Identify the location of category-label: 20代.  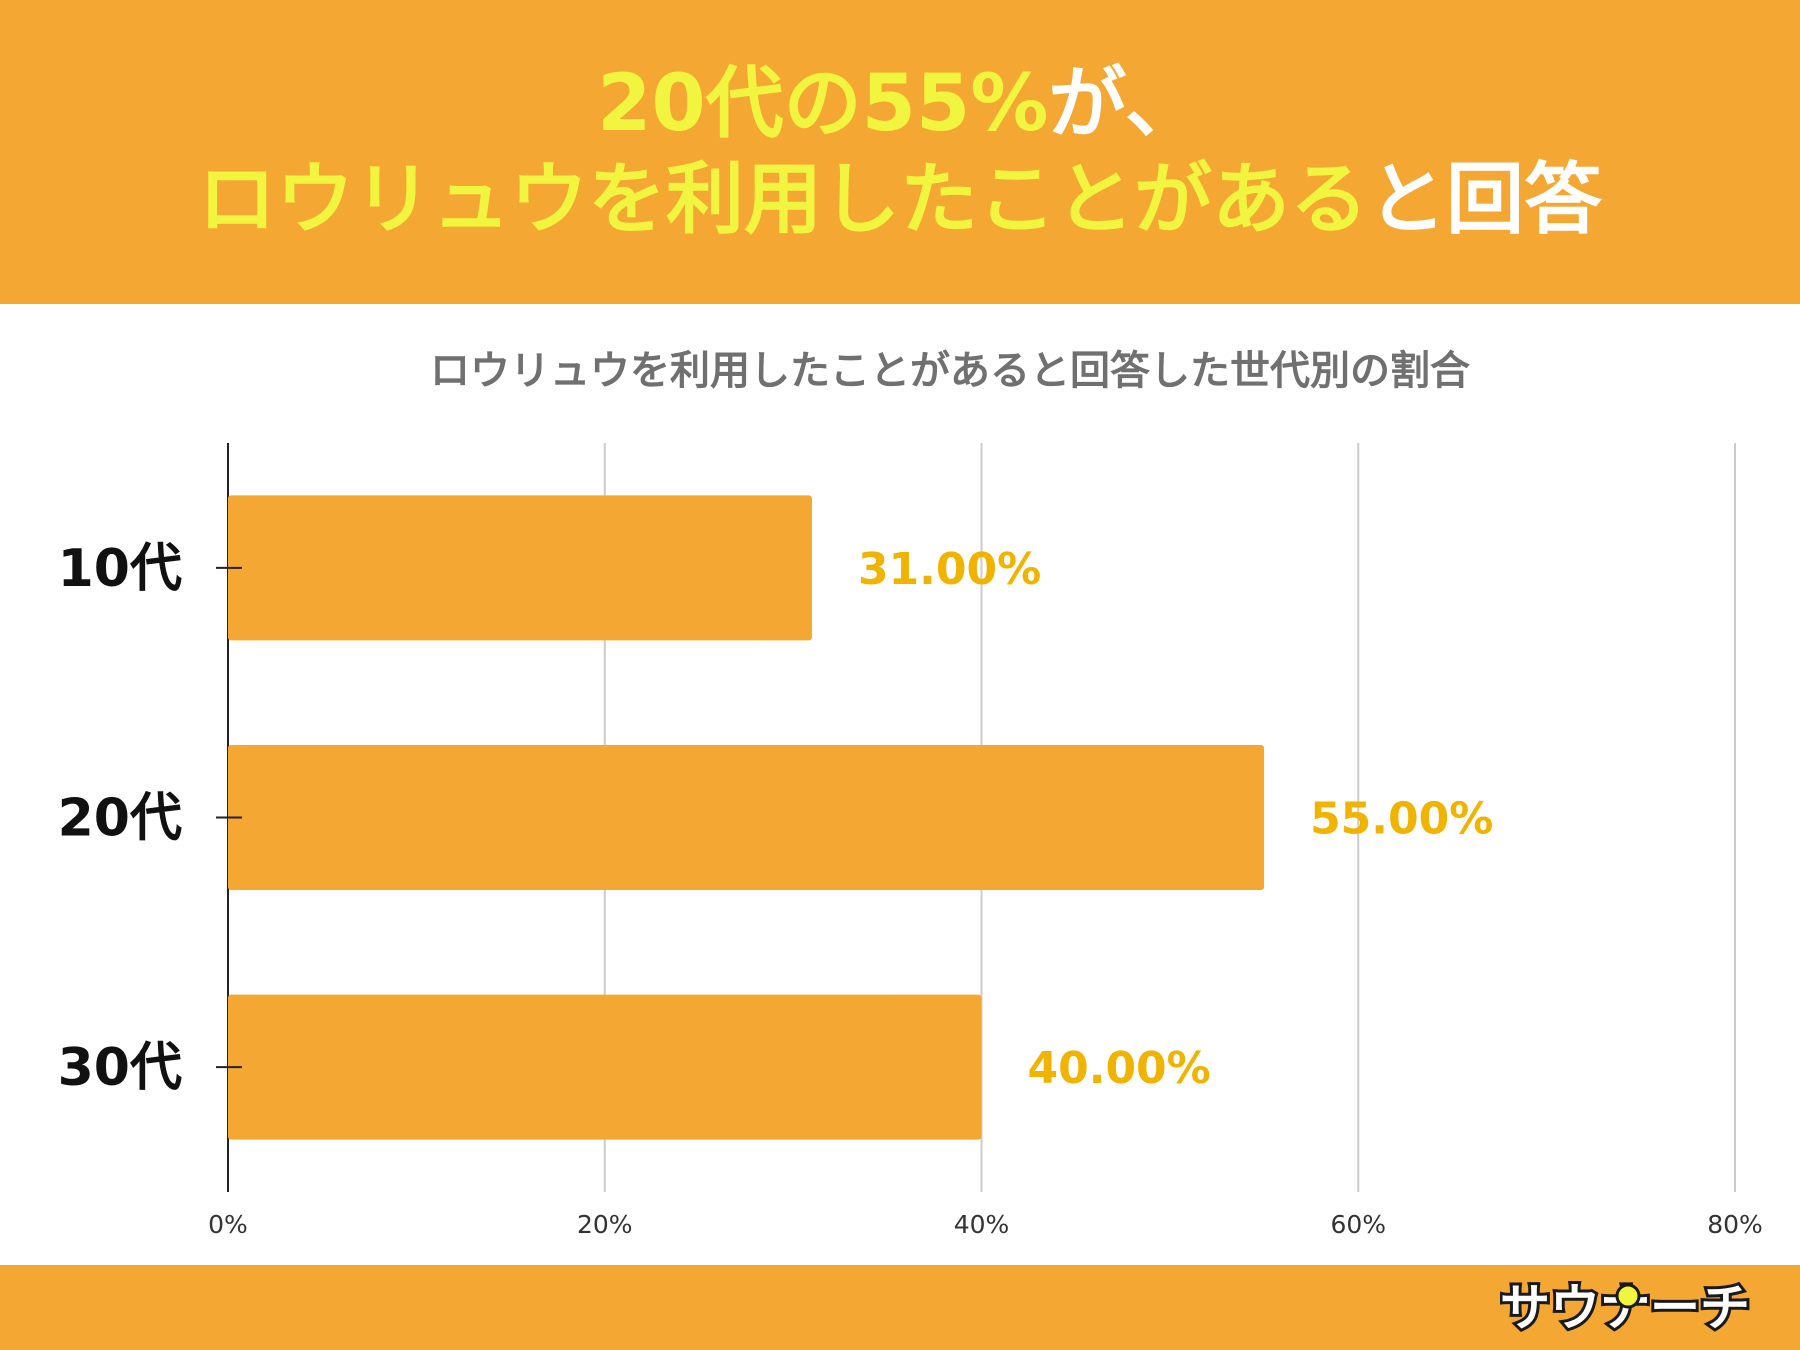
(120, 819).